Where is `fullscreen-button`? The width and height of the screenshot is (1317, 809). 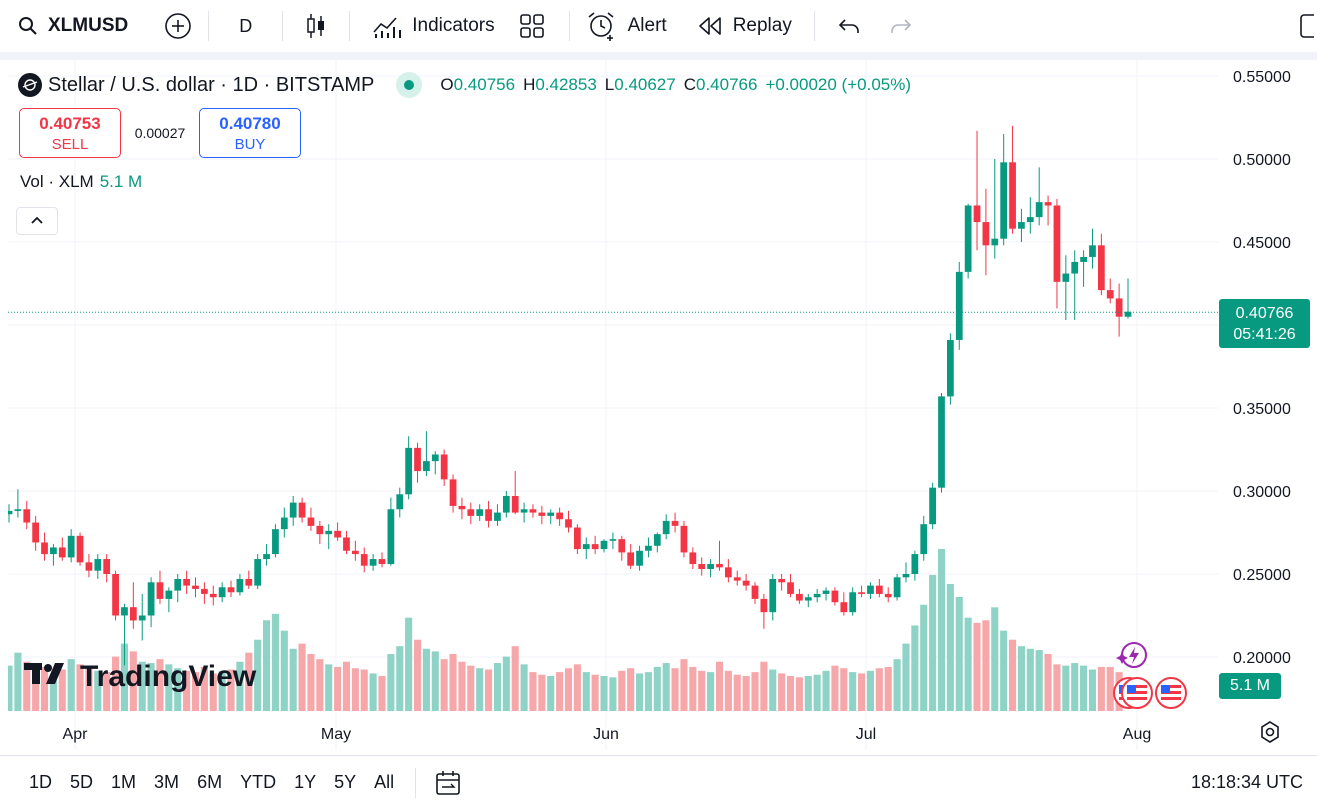 fullscreen-button is located at coordinates (1304, 26).